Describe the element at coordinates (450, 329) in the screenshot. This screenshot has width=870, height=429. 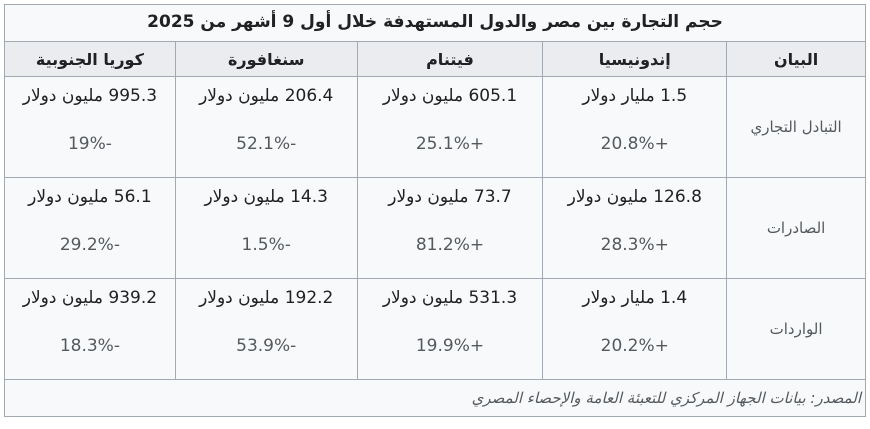
I see `data-cell: 531.3 مليون دولار +19.9%` at that location.